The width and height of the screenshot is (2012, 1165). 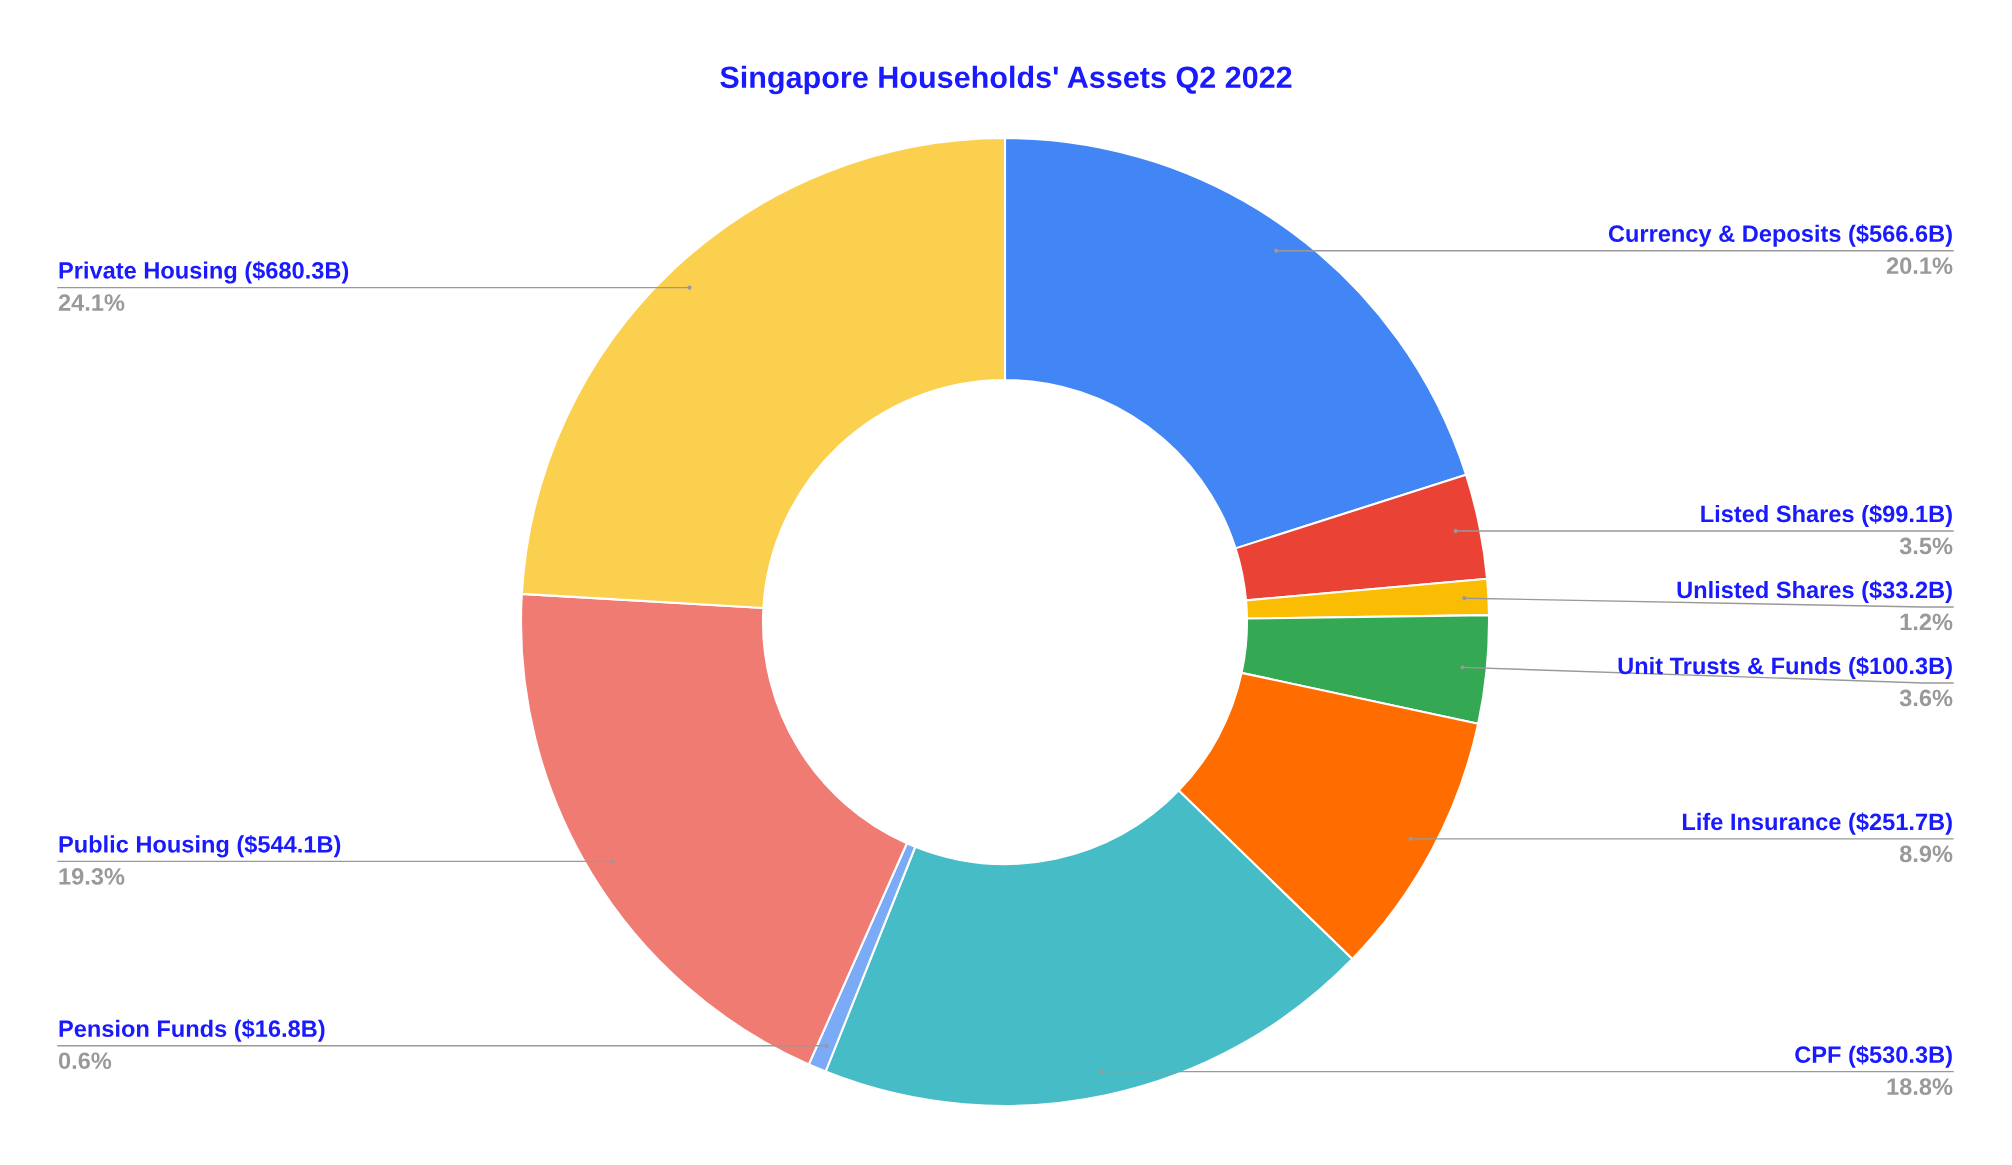 I want to click on slice-label: Public Housing ($544.1B), so click(x=200, y=846).